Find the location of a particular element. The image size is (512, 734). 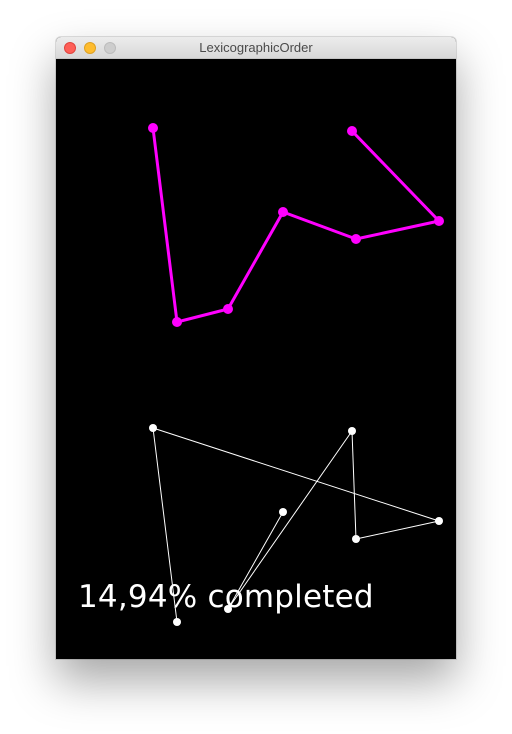

minimize-button is located at coordinates (90, 48).